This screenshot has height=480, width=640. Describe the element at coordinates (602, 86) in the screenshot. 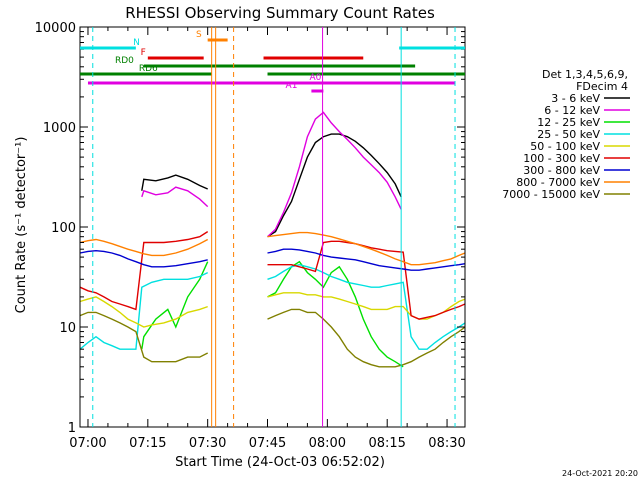

I see `legend-header: FDecim 4` at that location.